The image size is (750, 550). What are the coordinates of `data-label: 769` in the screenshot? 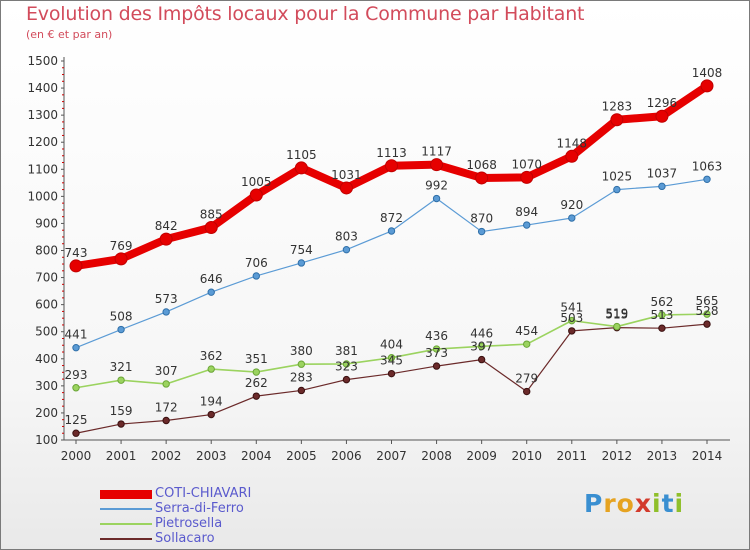 It's located at (121, 246).